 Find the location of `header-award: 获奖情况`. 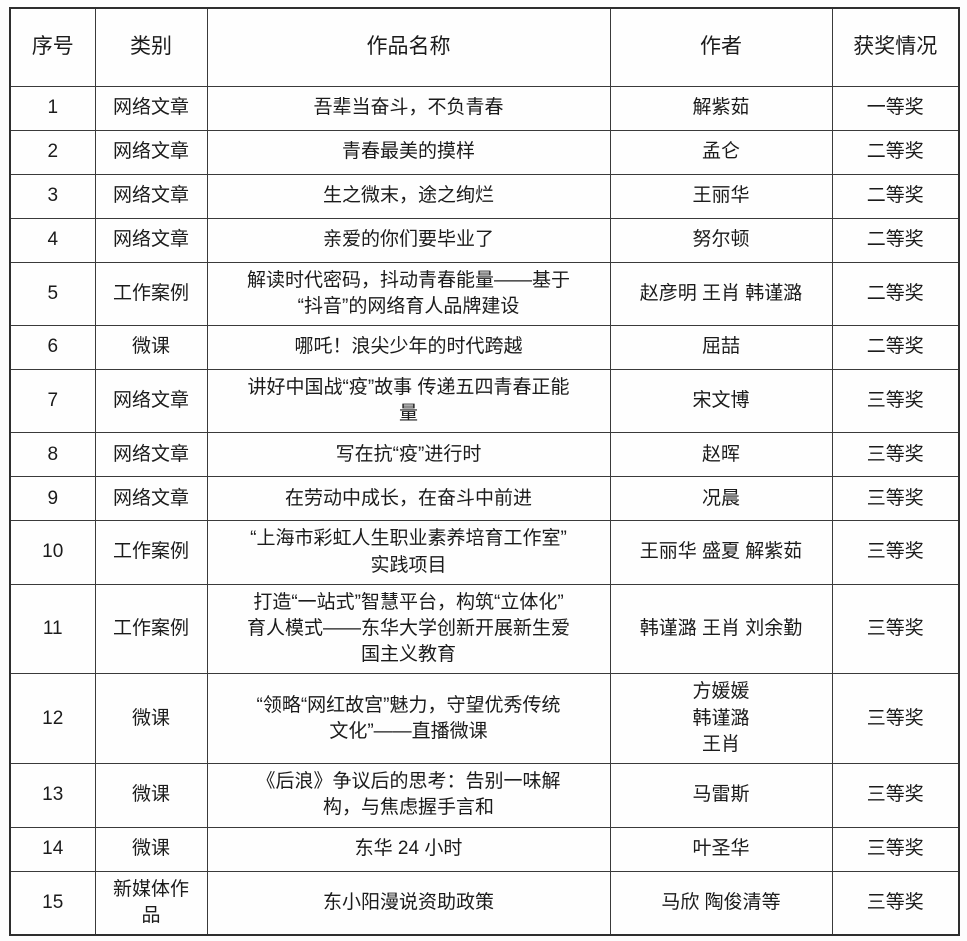

header-award: 获奖情况 is located at coordinates (895, 47).